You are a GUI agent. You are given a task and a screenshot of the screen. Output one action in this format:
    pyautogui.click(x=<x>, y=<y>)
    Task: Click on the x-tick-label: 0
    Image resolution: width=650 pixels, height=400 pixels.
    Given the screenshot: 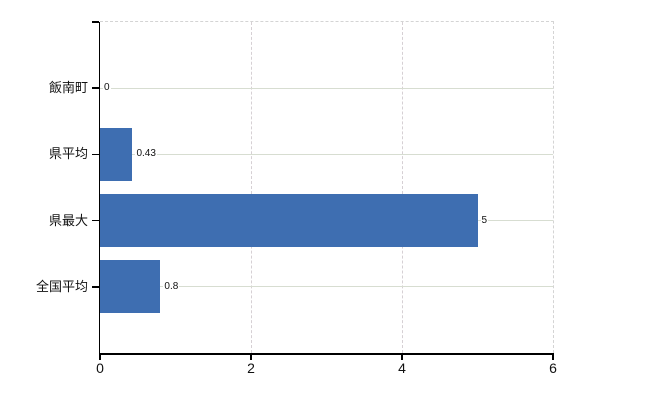 What is the action you would take?
    pyautogui.click(x=100, y=368)
    